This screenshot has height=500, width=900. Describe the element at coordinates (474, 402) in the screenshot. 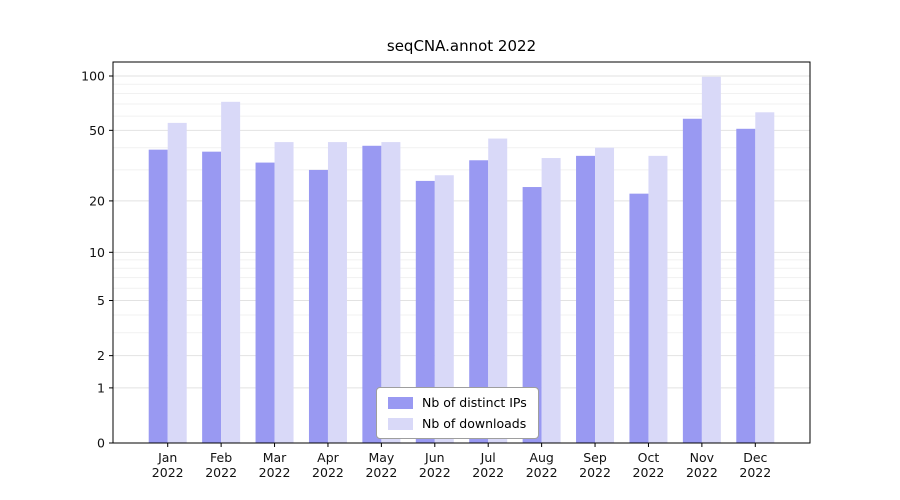

I see `legend-label-distinct-ips: Nb of distinct IPs` at that location.